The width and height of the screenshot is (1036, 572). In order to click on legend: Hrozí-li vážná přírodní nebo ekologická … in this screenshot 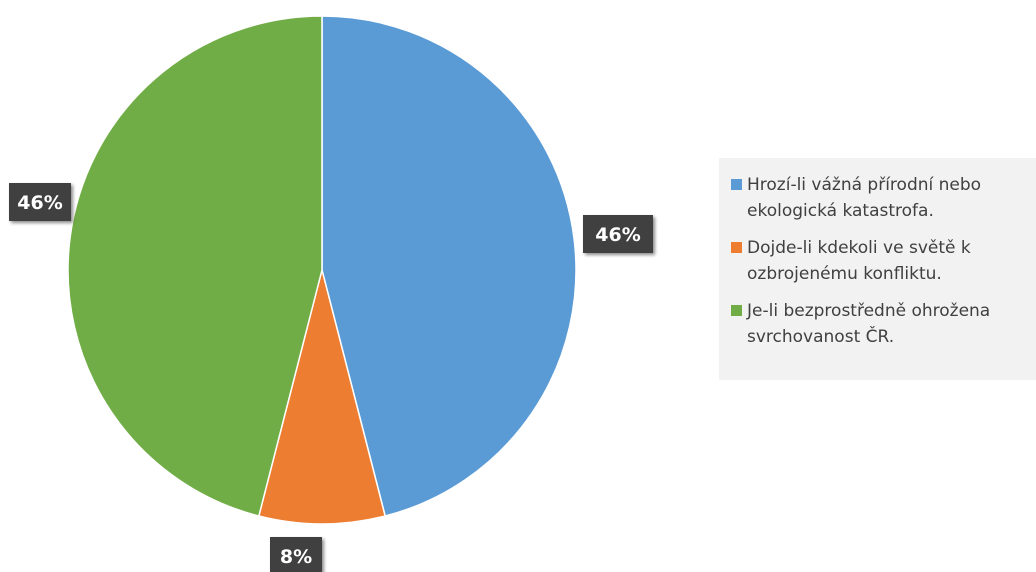, I will do `click(877, 269)`.